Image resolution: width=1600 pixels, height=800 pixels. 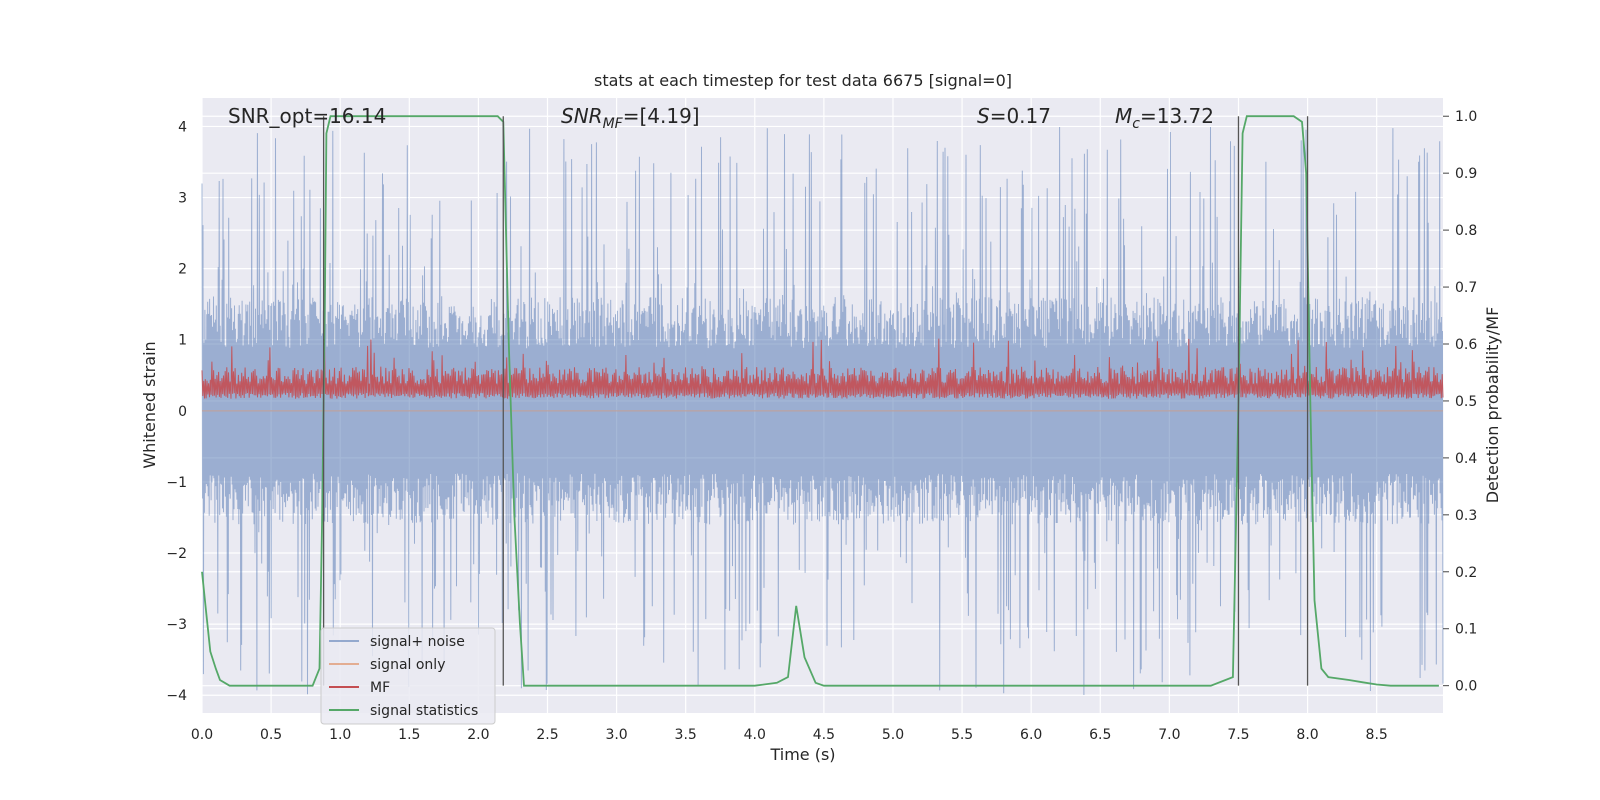 I want to click on y2-tick-label: 0.6, so click(x=1466, y=345).